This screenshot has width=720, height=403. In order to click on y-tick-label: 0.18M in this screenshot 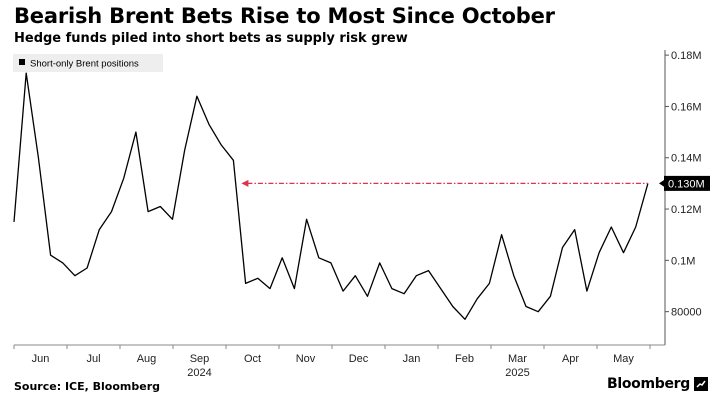, I will do `click(686, 56)`.